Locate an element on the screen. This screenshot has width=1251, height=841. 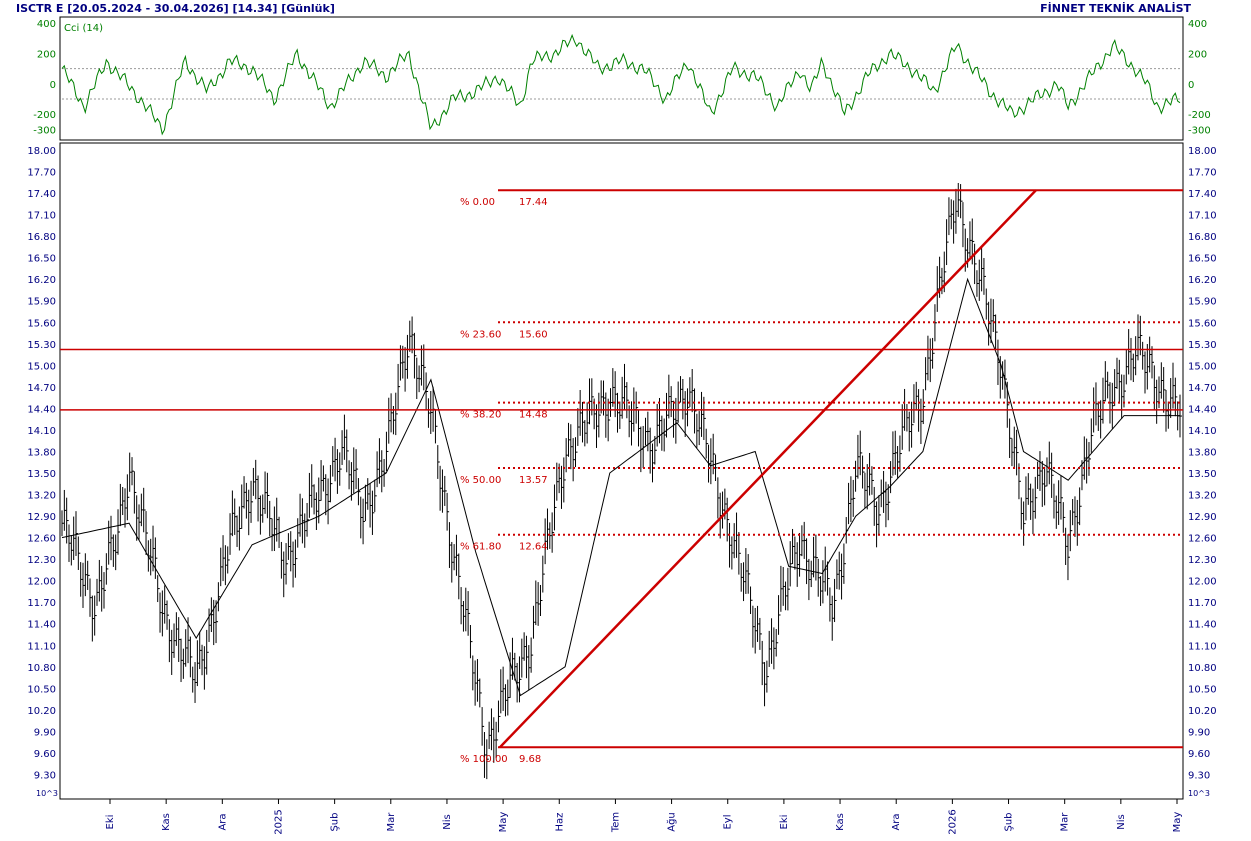
price-tick-left: 10.50 is located at coordinates (41, 689).